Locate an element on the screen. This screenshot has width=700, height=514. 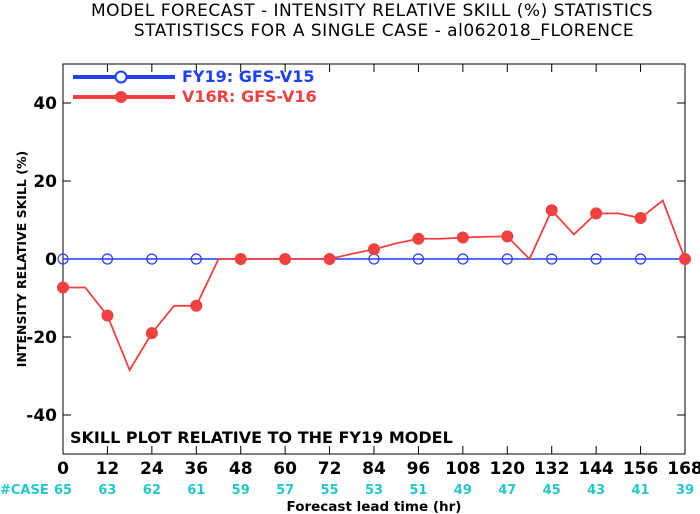
case-count: 45 is located at coordinates (552, 490).